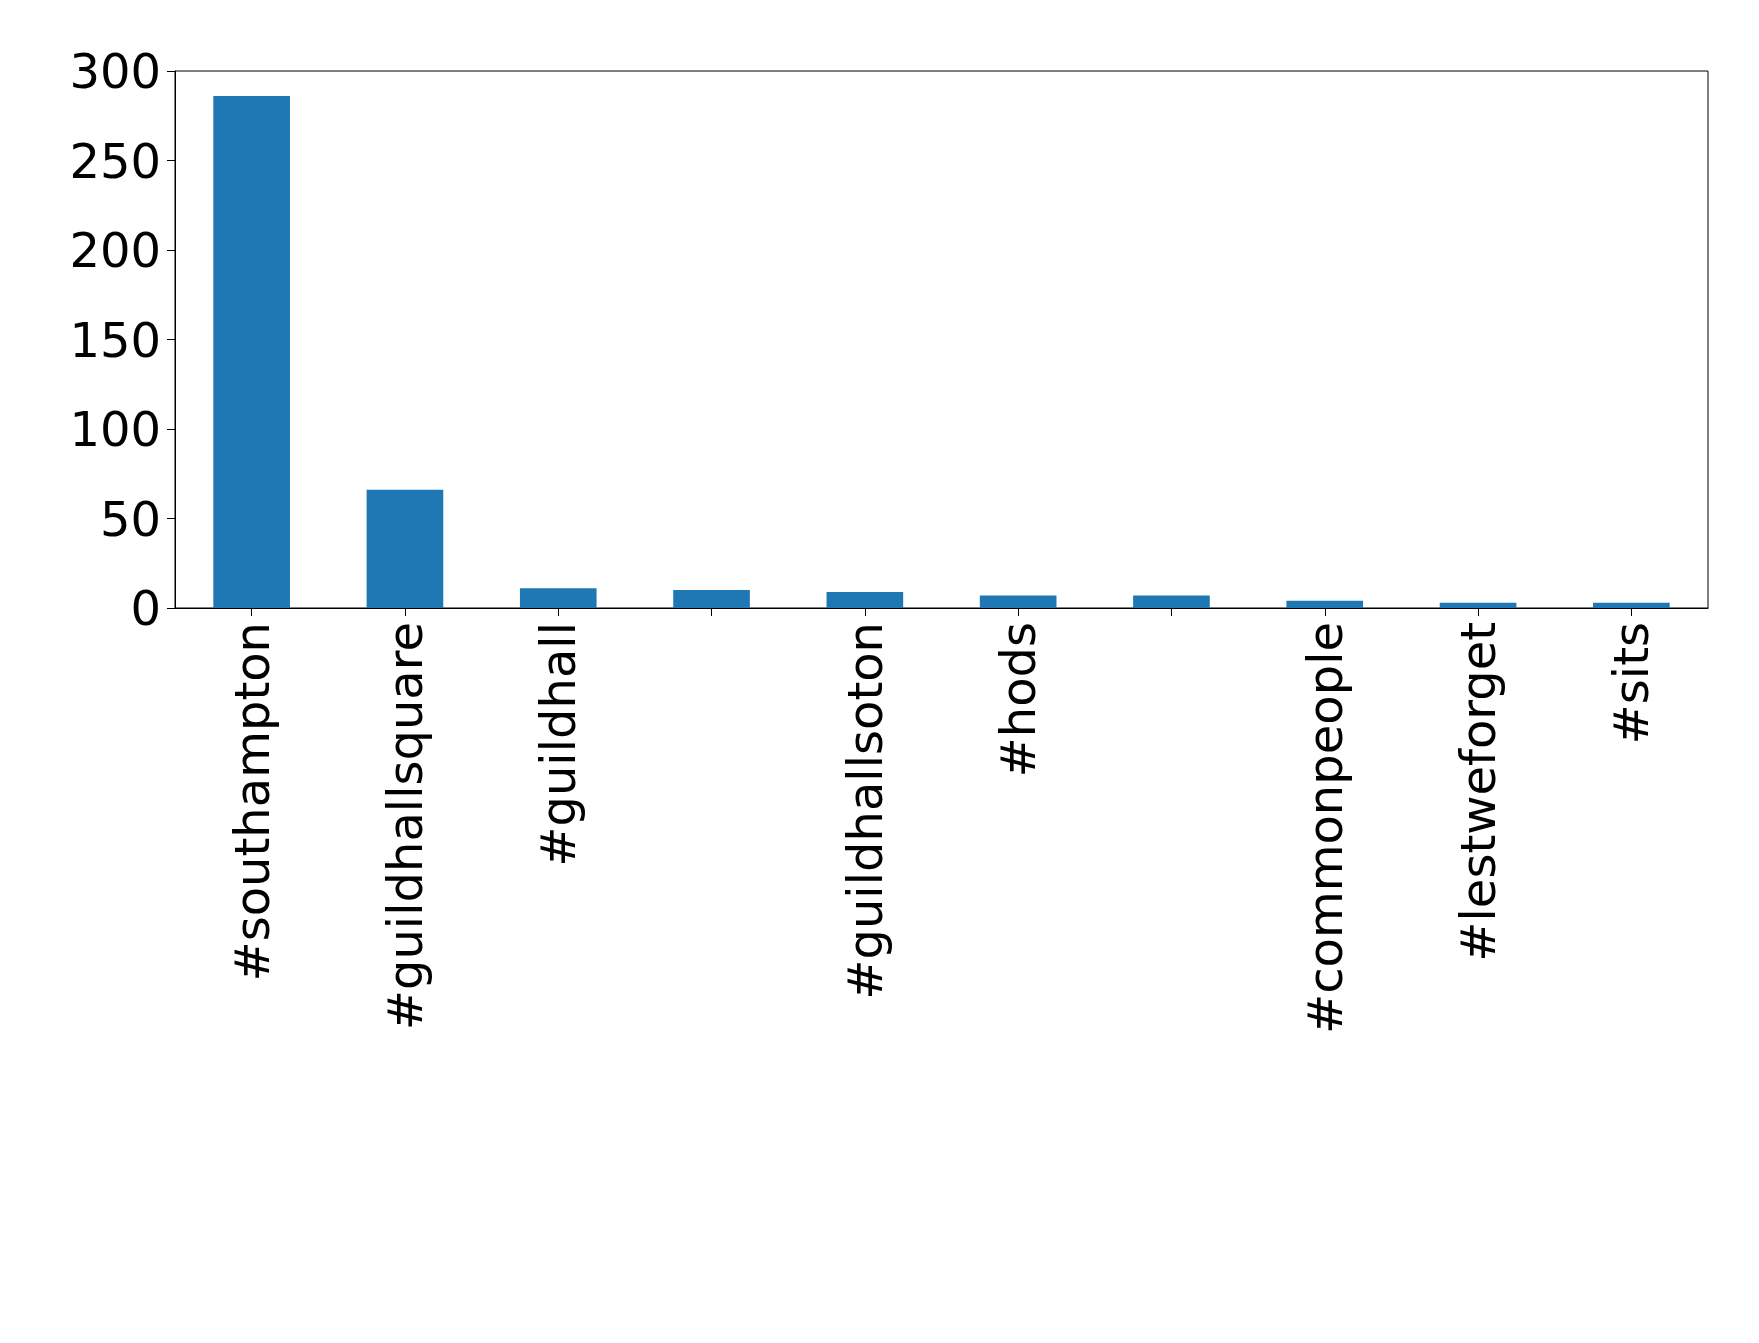 Image resolution: width=1759 pixels, height=1343 pixels. I want to click on x-tick-label: #lestweforget, so click(1478, 792).